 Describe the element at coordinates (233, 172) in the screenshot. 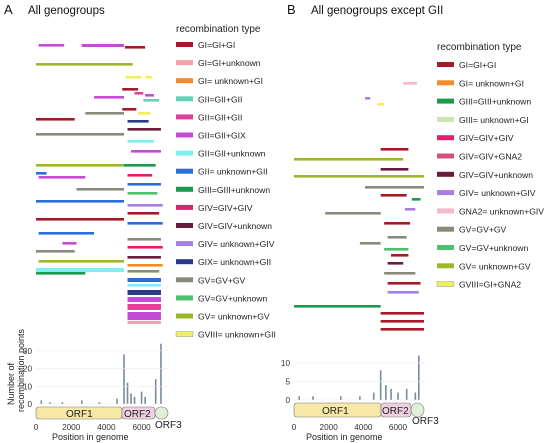

I see `legend-label: GII= unknown+GII` at that location.